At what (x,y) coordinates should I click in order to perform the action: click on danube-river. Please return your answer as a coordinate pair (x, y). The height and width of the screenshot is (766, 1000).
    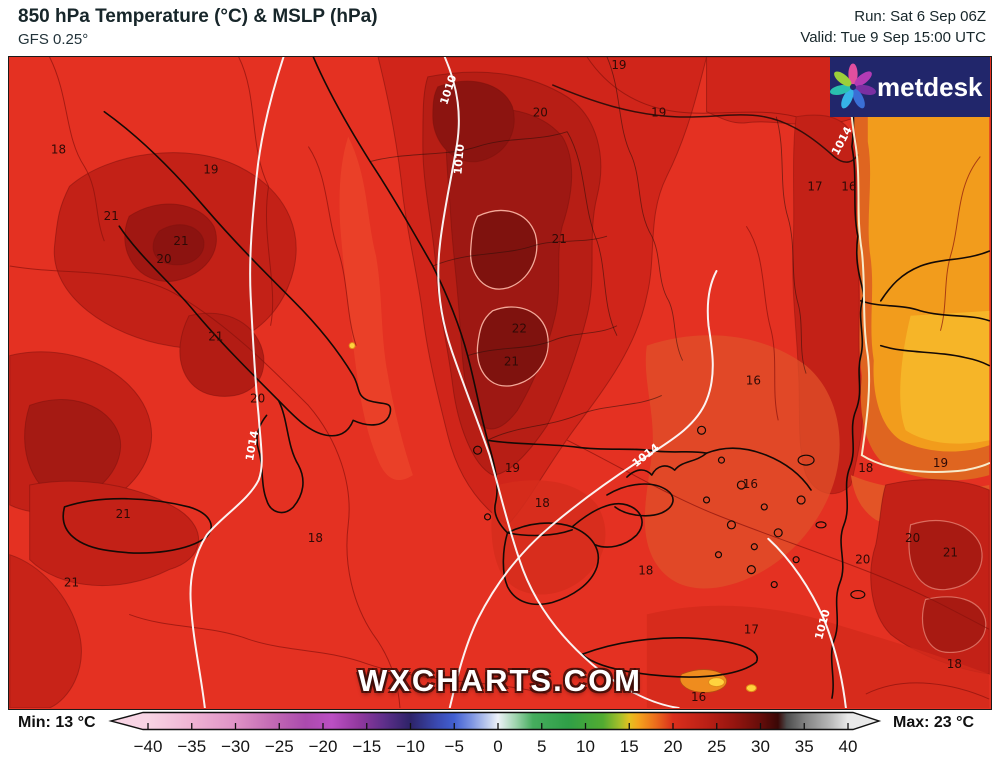
    Looking at the image, I should click on (705, 123).